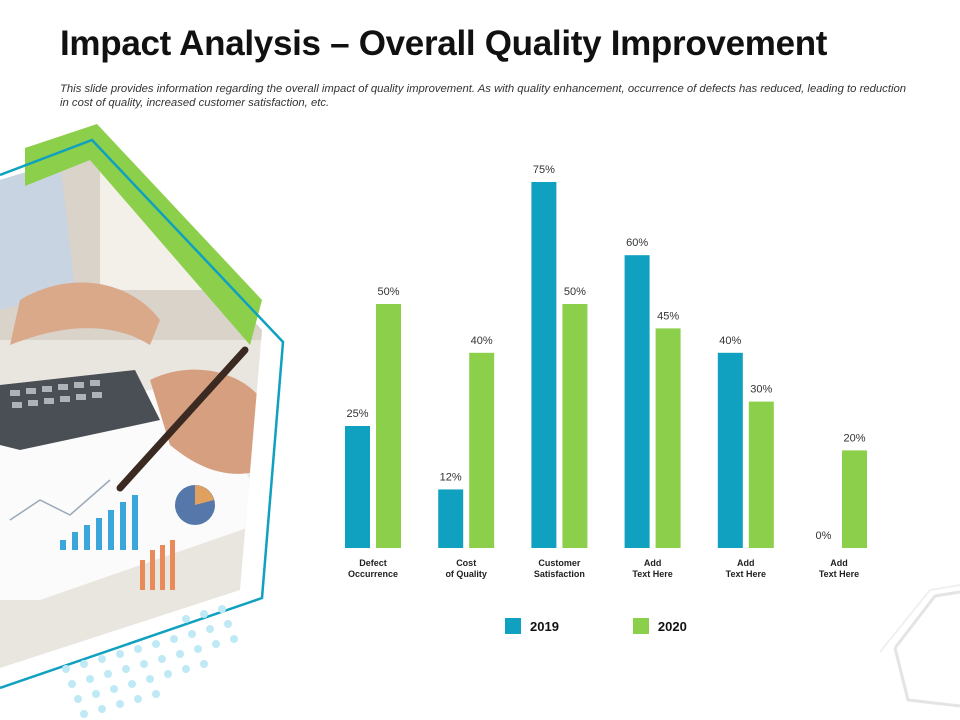 This screenshot has width=960, height=720. I want to click on data-label-2019-3: 60%, so click(637, 243).